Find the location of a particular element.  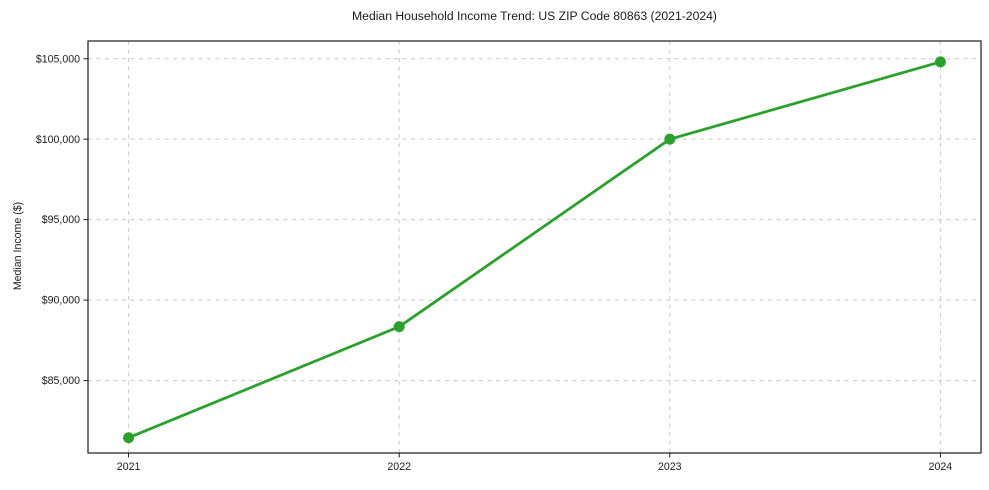

y-tick-label: $105,000 is located at coordinates (58, 59).